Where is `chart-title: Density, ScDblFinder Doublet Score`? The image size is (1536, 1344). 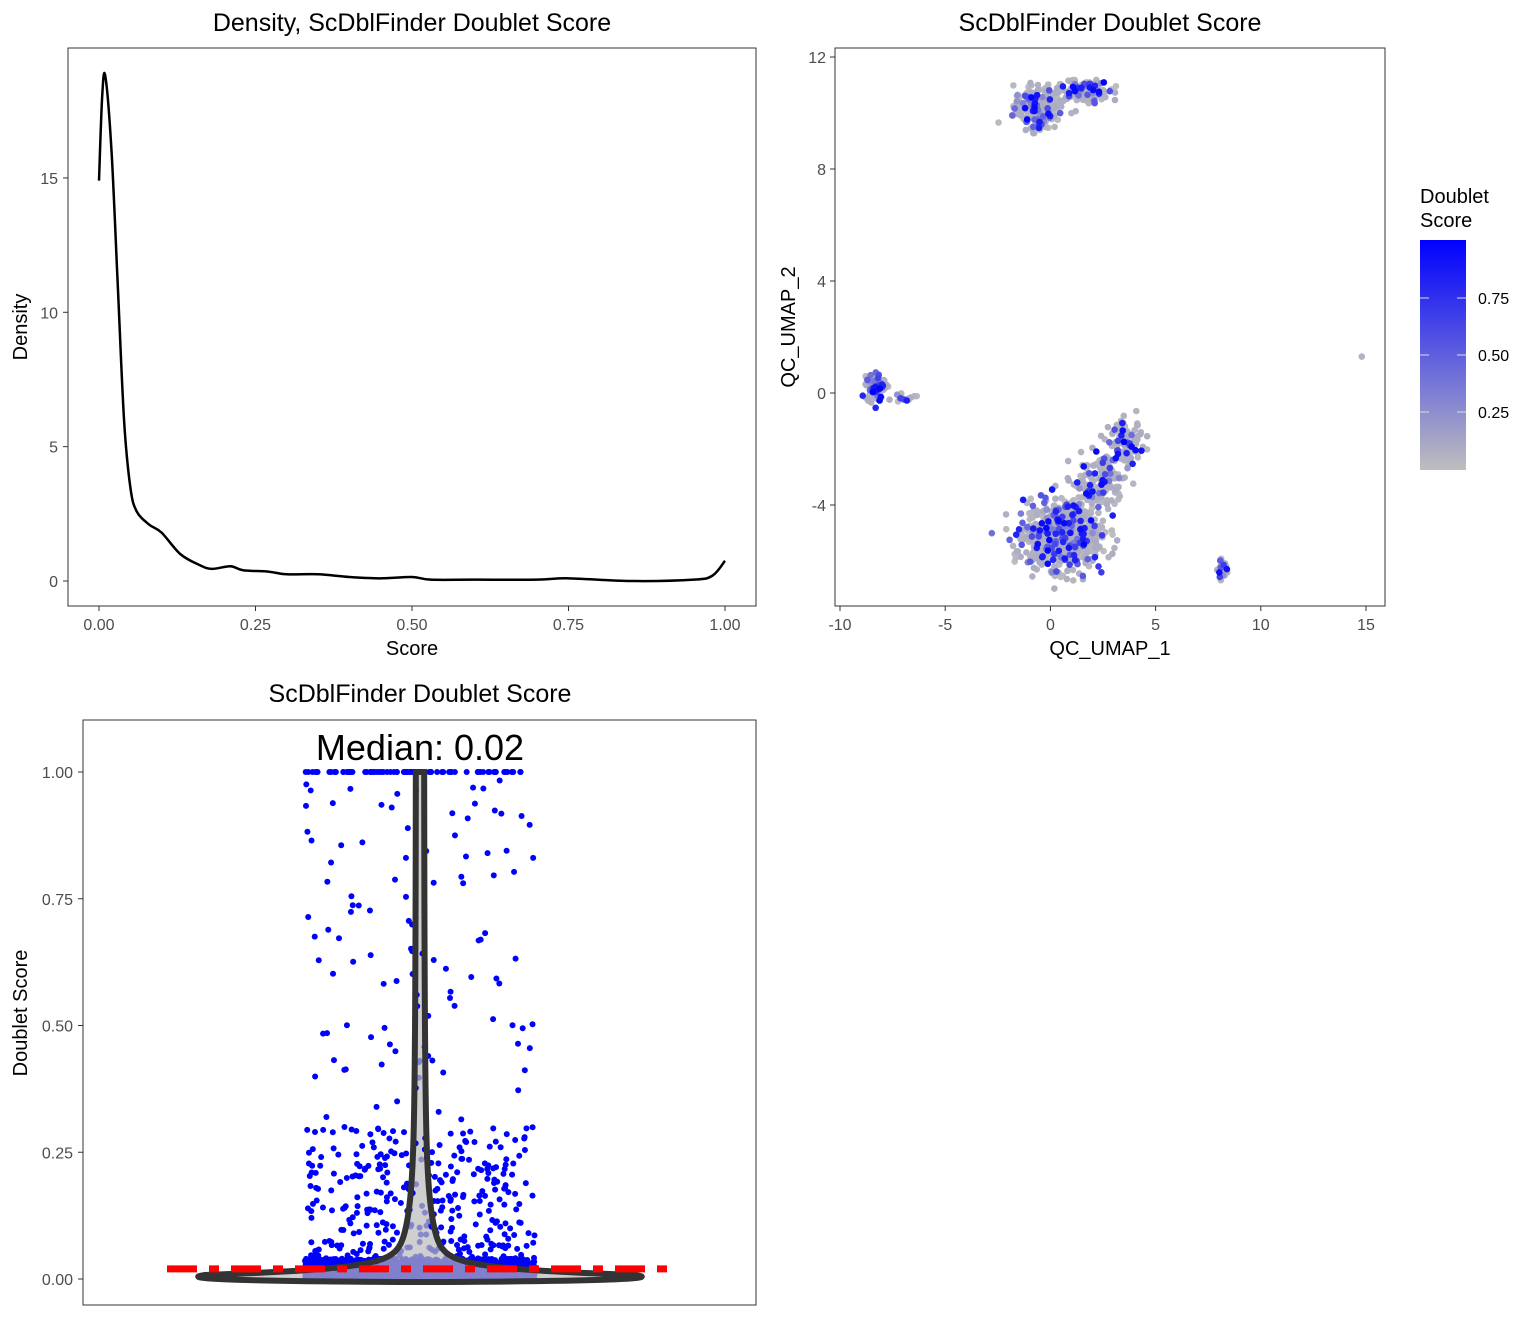 chart-title: Density, ScDblFinder Doublet Score is located at coordinates (412, 23).